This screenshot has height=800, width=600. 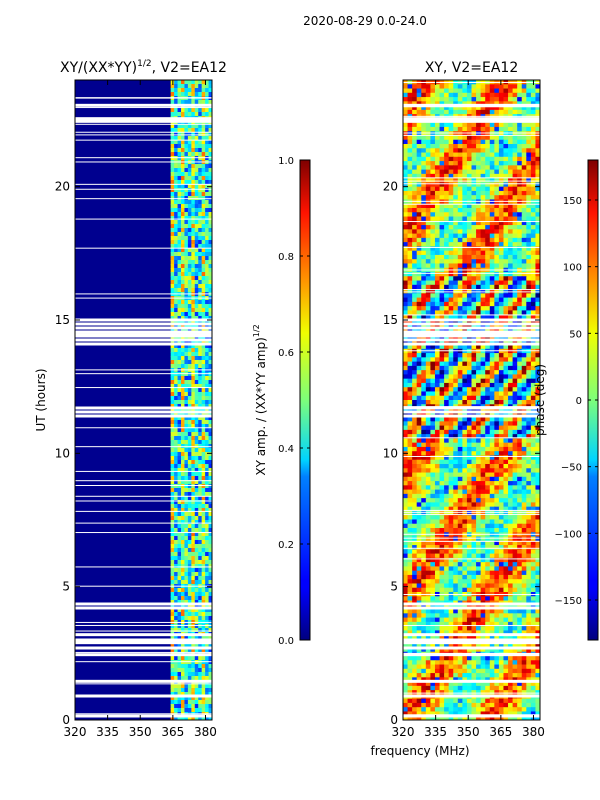 I want to click on amplitude-colorbar-ticks: 0.00.20.40.60.81.0, so click(x=294, y=401).